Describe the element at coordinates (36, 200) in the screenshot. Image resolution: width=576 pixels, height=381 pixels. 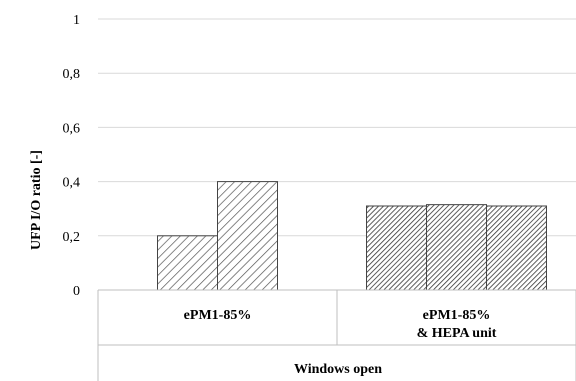
I see `y-axis-title: UFP I/O ratio [-]` at that location.